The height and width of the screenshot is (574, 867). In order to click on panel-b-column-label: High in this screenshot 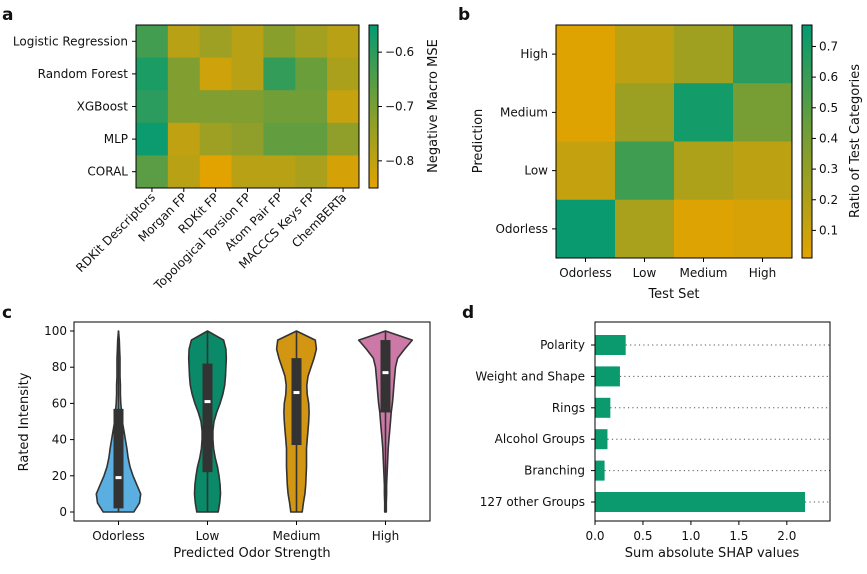, I will do `click(763, 273)`.